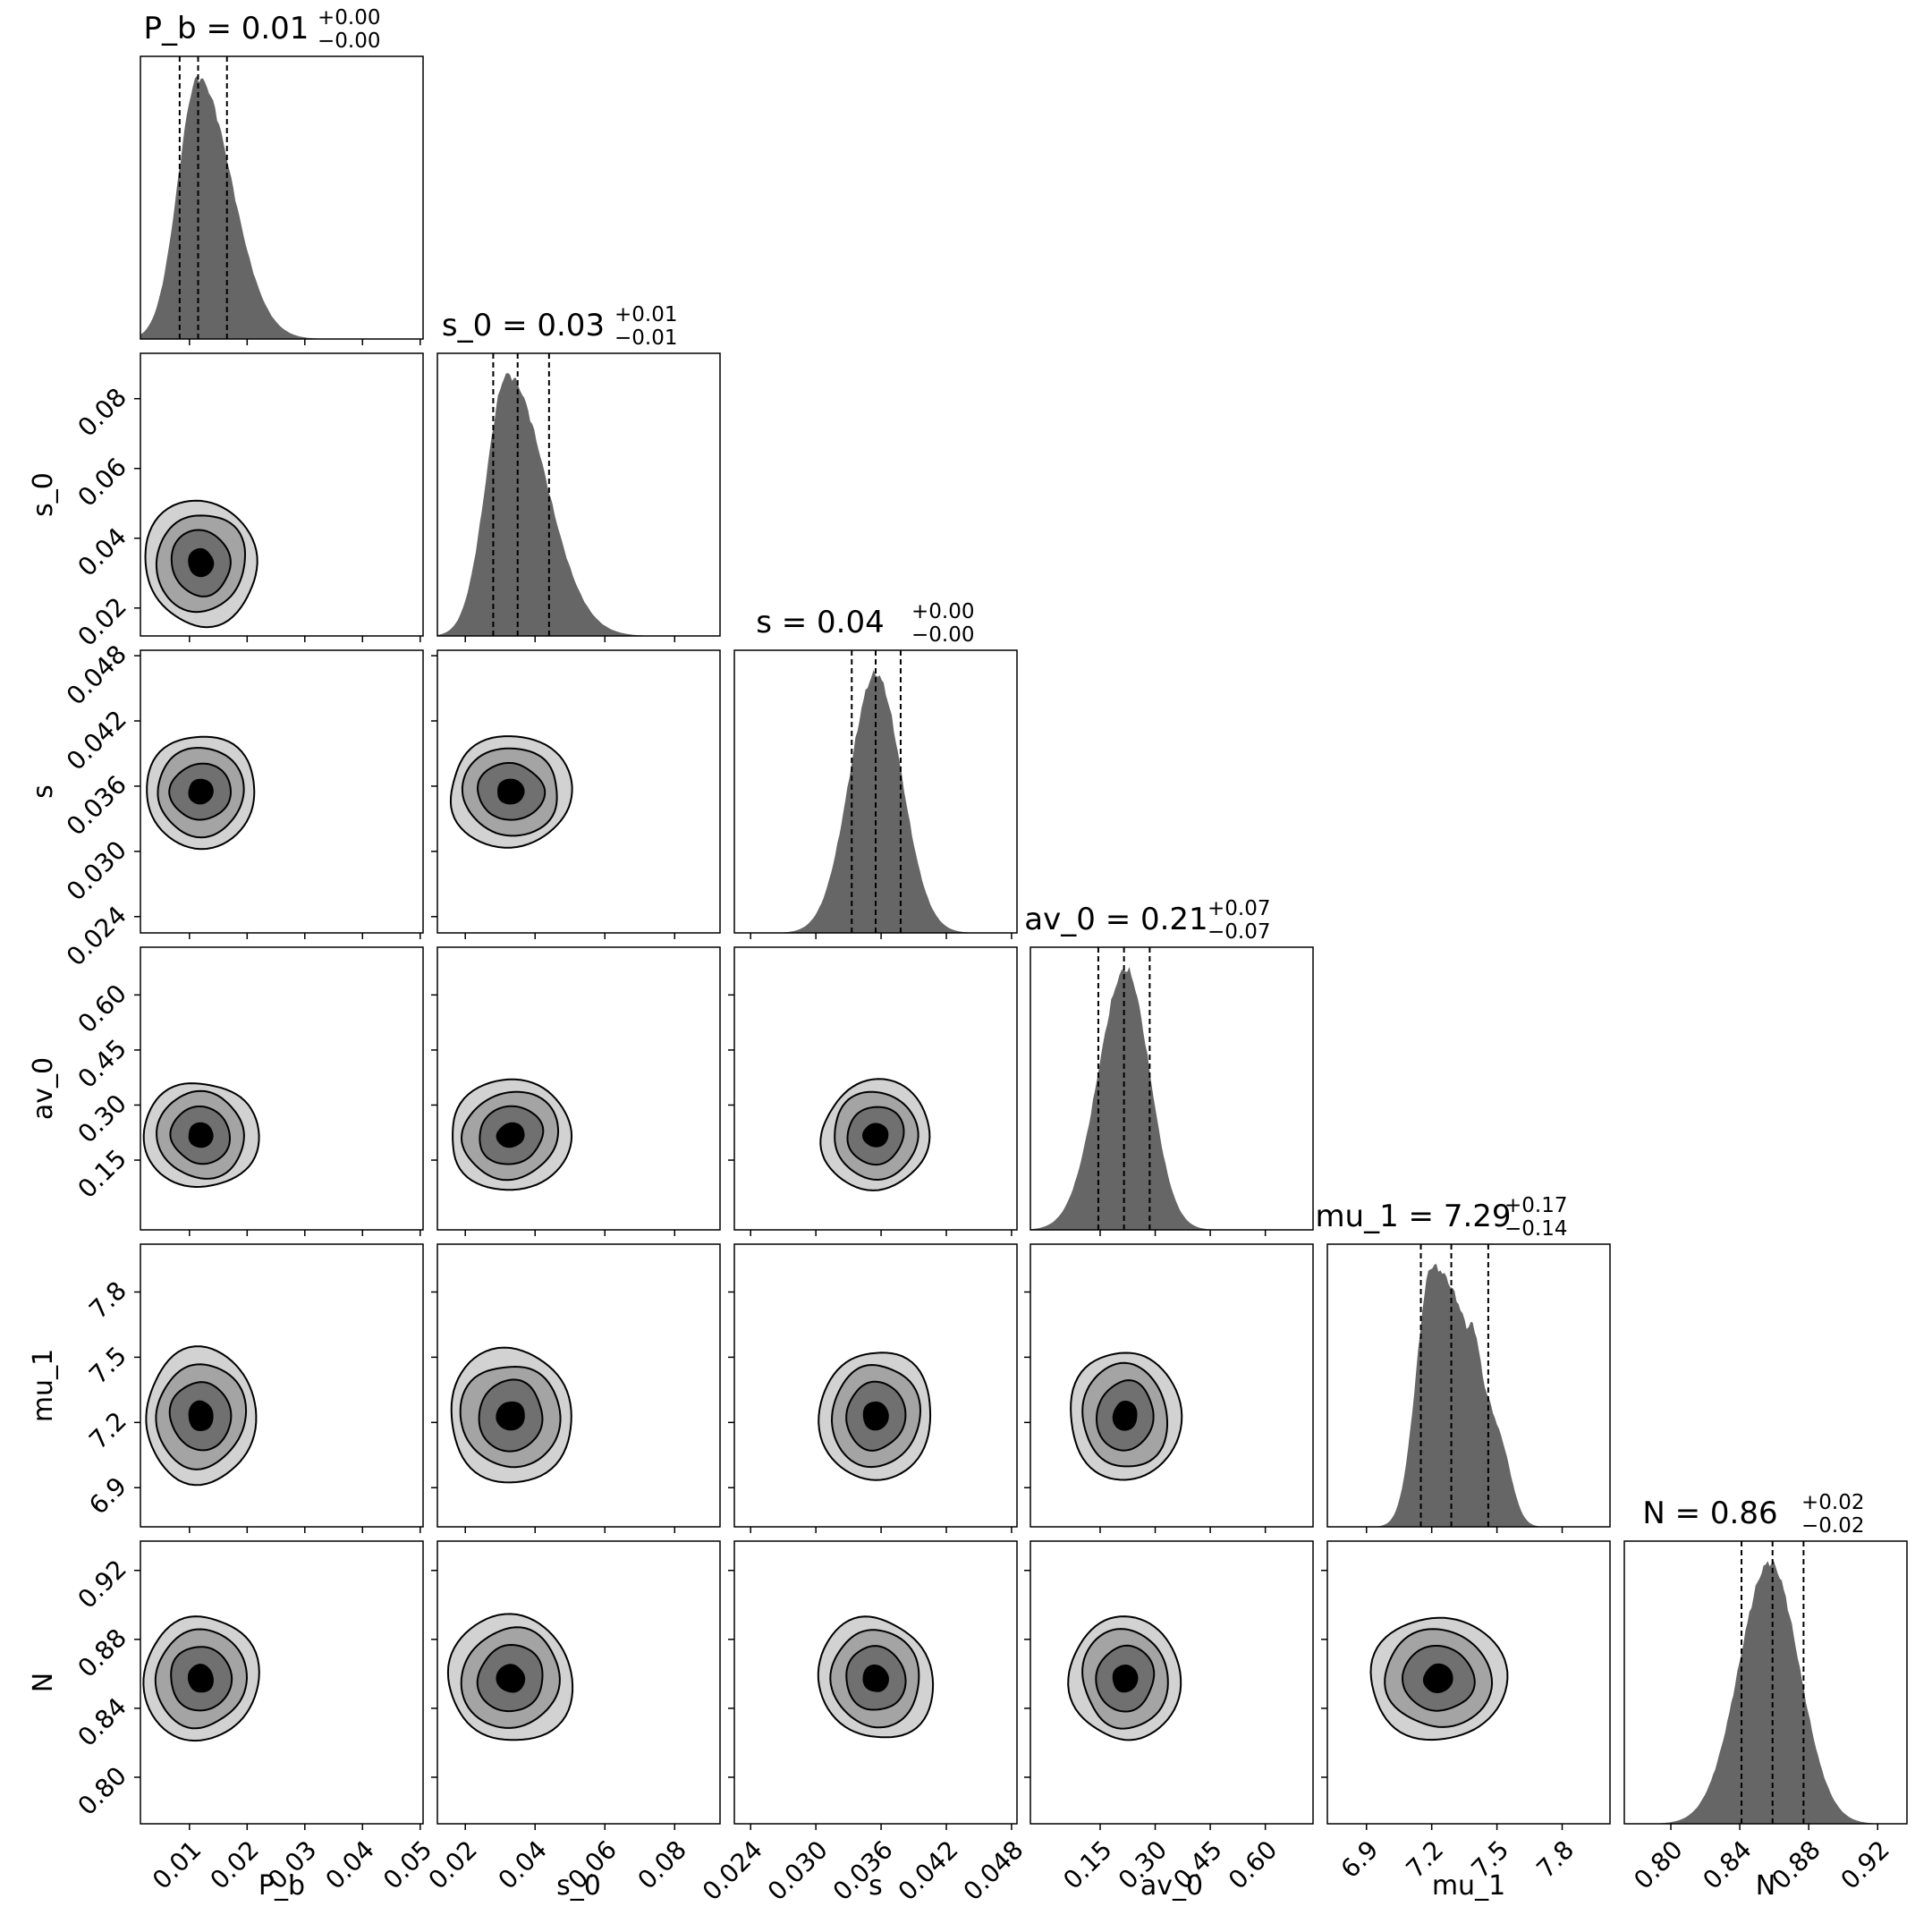 This screenshot has width=1932, height=1932. I want to click on panel-mu_1-vs-mu_1: mu_1 = 7.29+0.17−0.14, so click(1463, 1363).